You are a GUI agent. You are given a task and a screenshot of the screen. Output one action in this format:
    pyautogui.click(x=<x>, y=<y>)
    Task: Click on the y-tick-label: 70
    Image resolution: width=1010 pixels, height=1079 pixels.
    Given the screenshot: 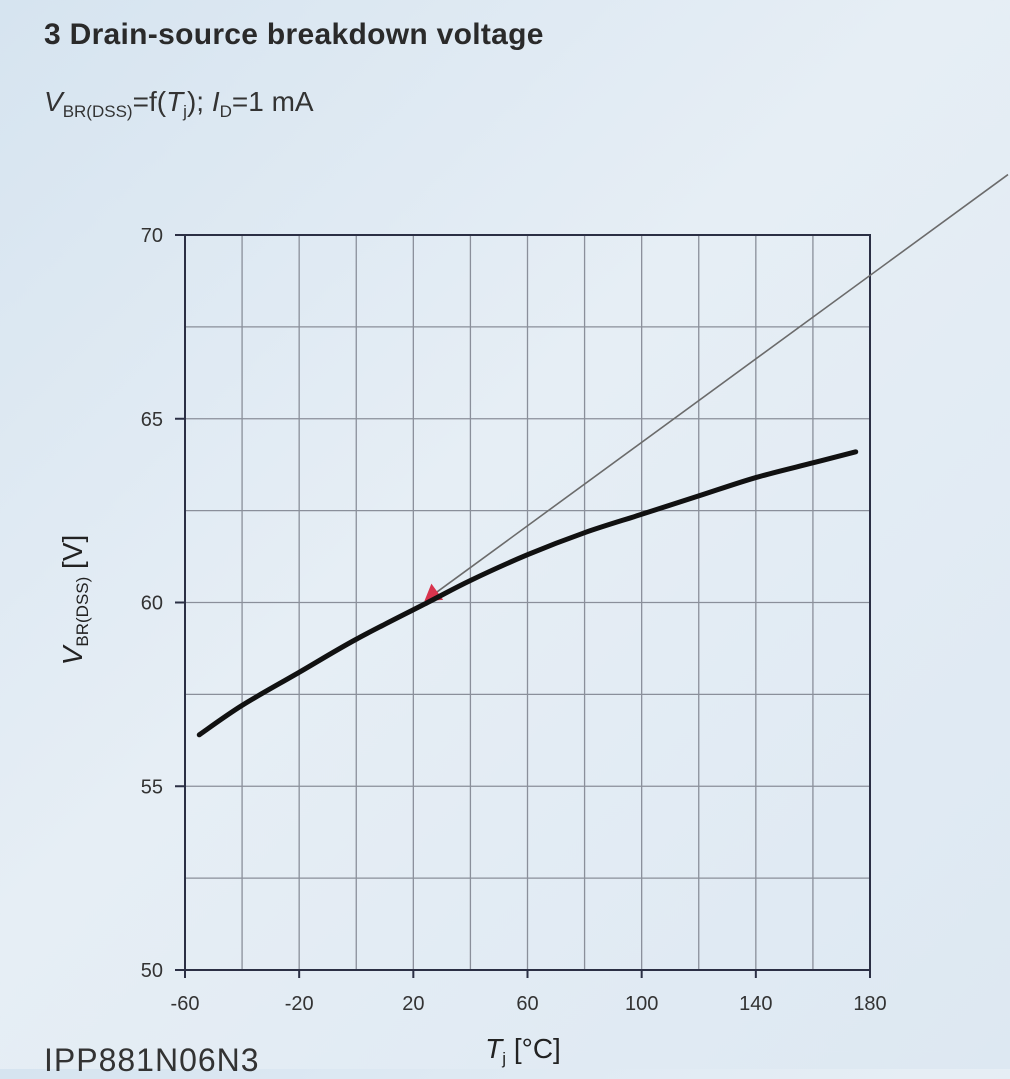 What is the action you would take?
    pyautogui.click(x=152, y=236)
    